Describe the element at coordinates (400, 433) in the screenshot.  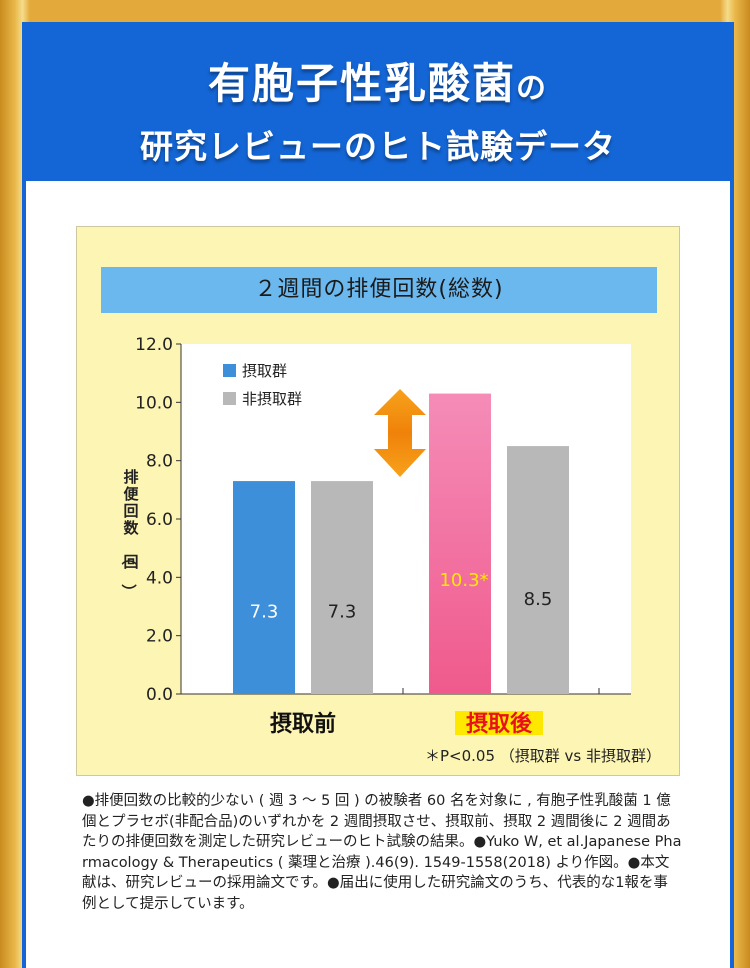
I see `difference-arrow-icon` at that location.